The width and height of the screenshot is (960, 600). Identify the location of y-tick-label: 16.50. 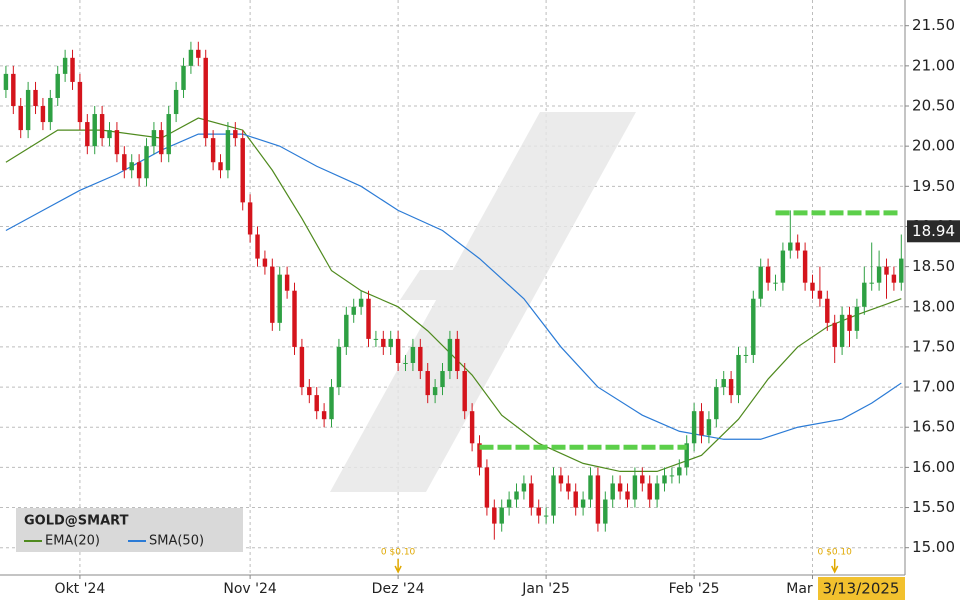
(933, 427).